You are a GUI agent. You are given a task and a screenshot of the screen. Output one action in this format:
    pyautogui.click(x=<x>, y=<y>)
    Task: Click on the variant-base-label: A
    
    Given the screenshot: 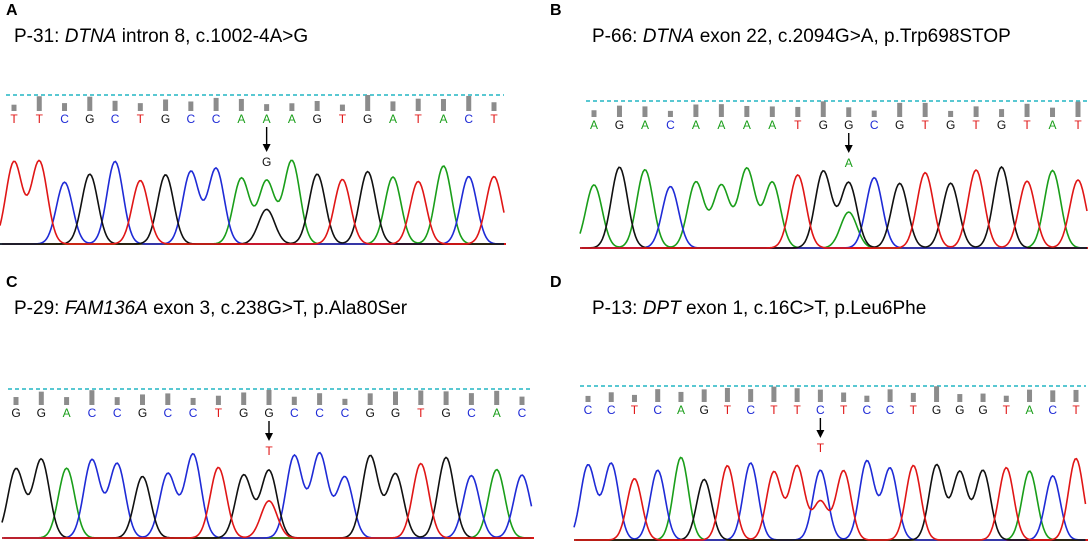 What is the action you would take?
    pyautogui.click(x=849, y=163)
    